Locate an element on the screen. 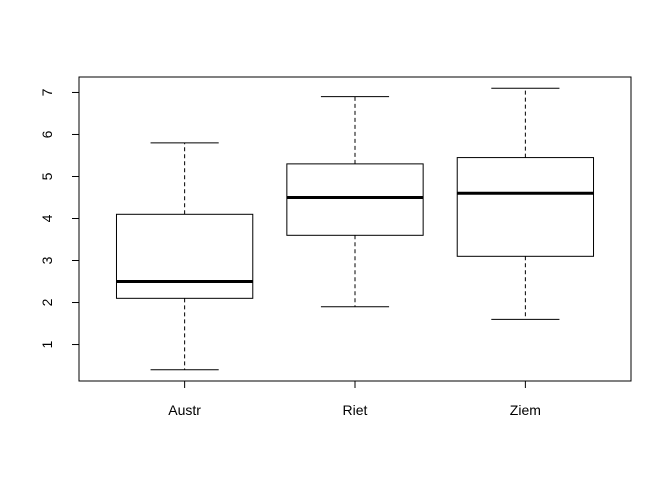  y-tick-label: 2 is located at coordinates (47, 302).